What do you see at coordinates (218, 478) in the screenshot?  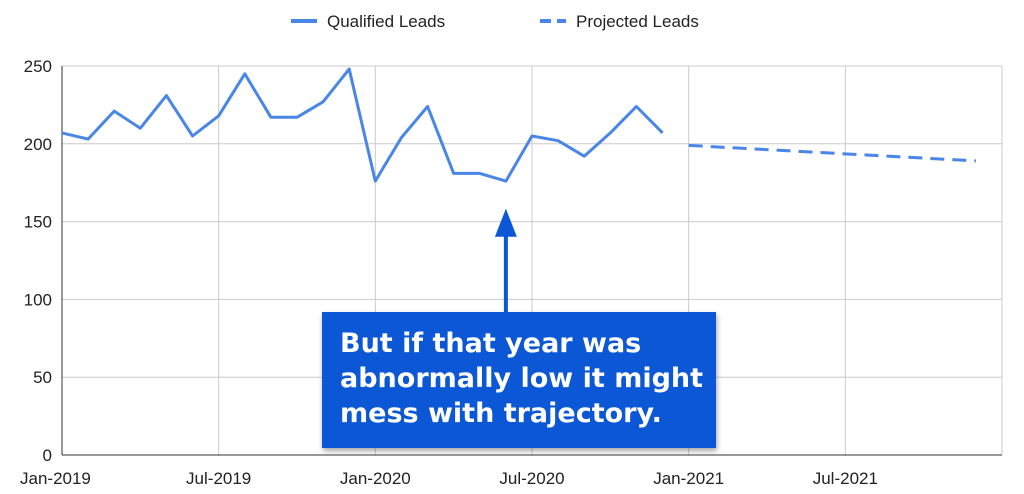 I see `x-tick-label: Jul-2019` at bounding box center [218, 478].